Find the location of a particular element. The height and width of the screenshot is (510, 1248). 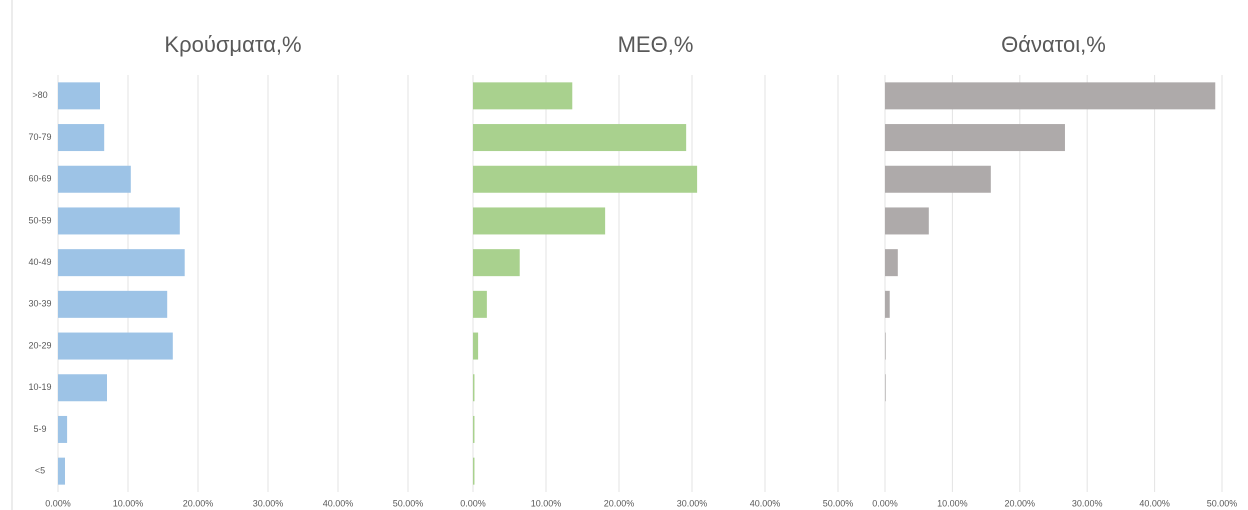

y-tick-label: 50-59 is located at coordinates (39, 220).